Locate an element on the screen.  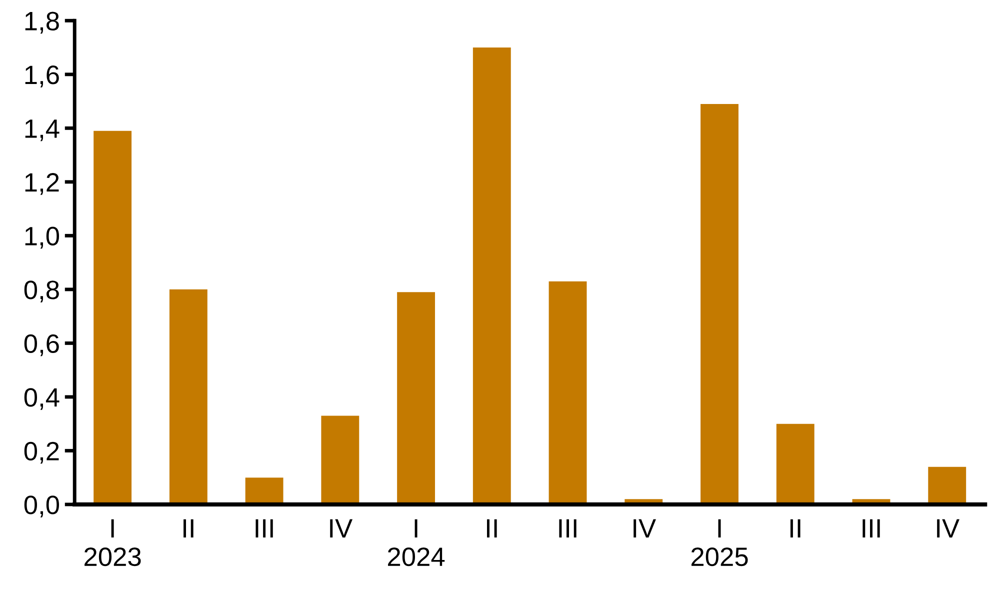
y-tick-label: 1,4 is located at coordinates (42, 131).